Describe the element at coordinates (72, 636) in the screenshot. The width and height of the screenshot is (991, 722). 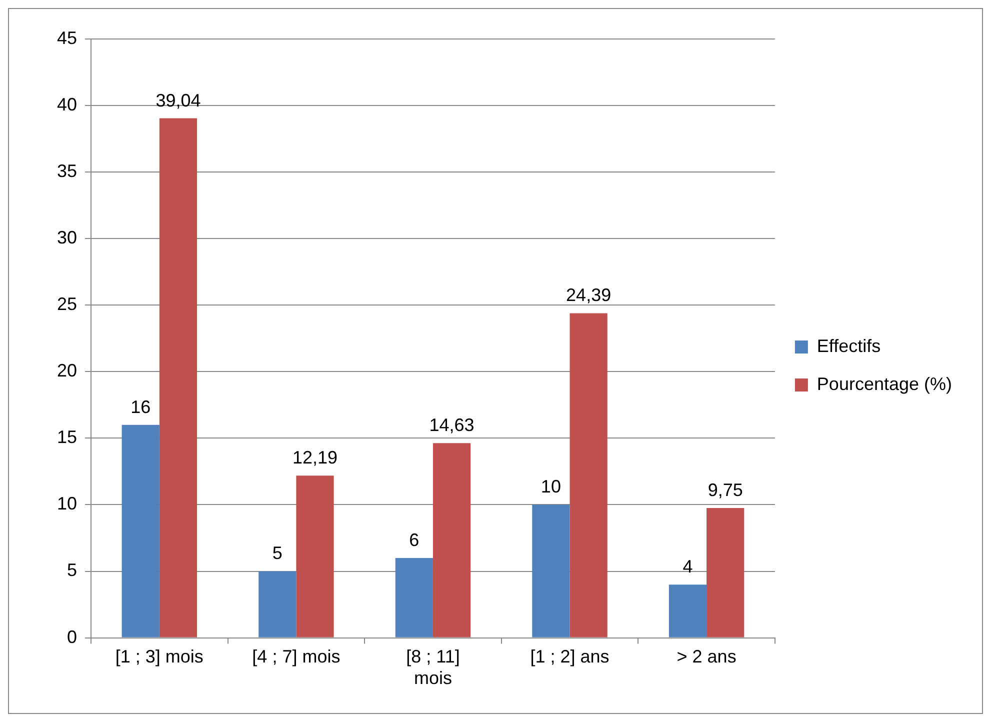
I see `y-tick-label: 0` at that location.